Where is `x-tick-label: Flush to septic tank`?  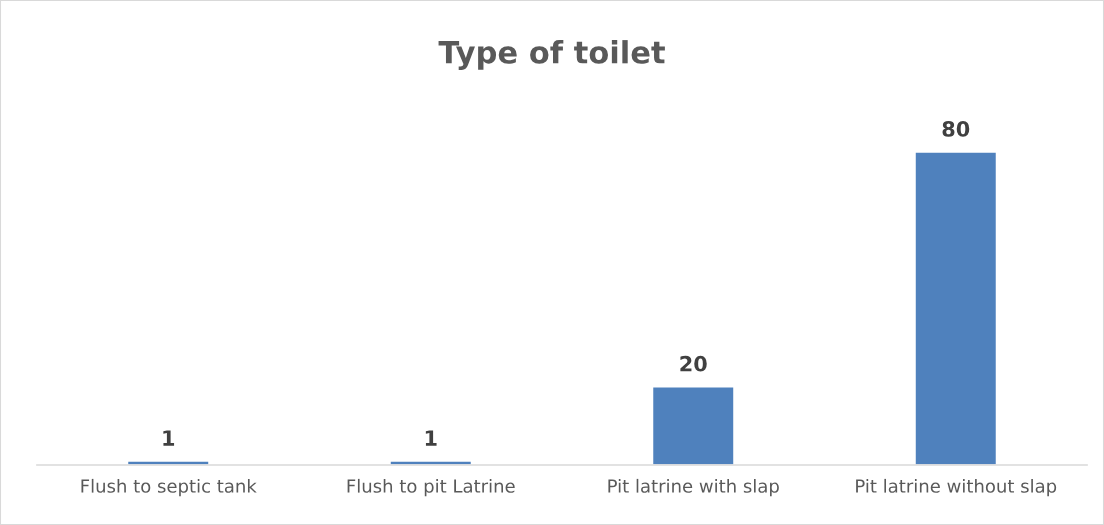 x-tick-label: Flush to septic tank is located at coordinates (169, 487).